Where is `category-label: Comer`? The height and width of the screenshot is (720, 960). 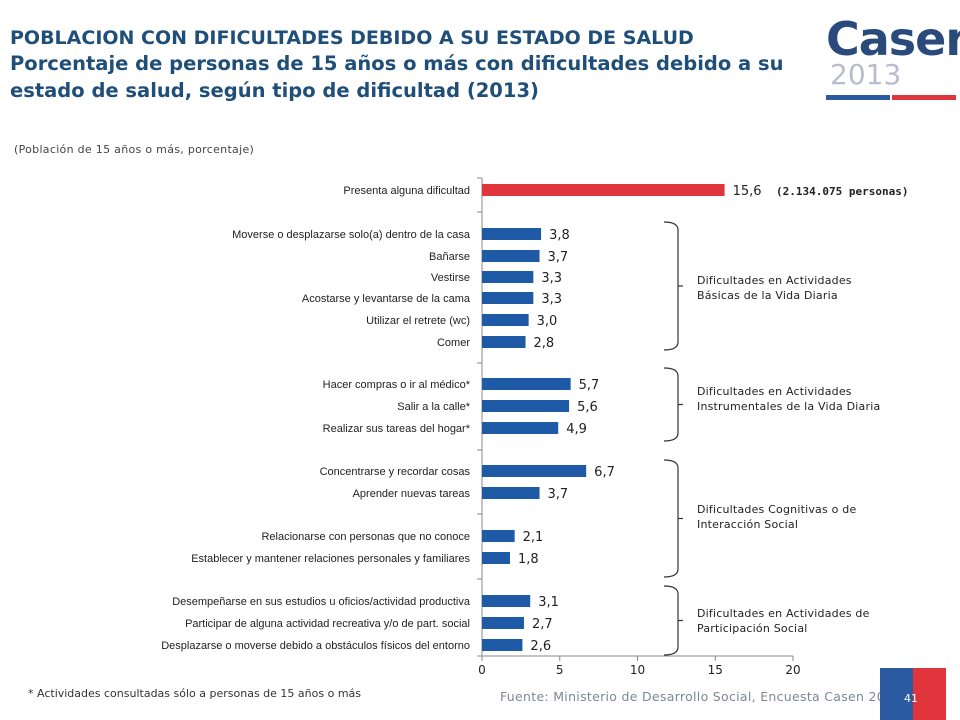 category-label: Comer is located at coordinates (453, 343).